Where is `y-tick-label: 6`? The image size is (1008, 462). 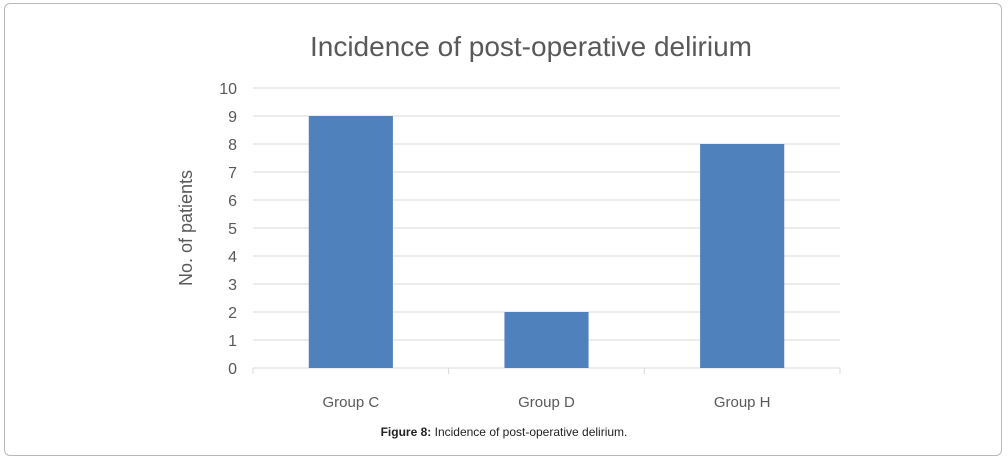 y-tick-label: 6 is located at coordinates (232, 201).